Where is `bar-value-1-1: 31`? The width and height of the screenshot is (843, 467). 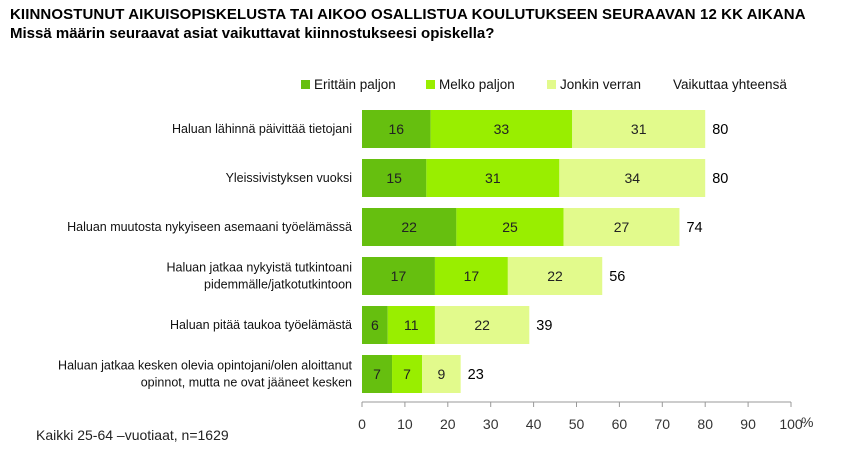 bar-value-1-1: 31 is located at coordinates (493, 178).